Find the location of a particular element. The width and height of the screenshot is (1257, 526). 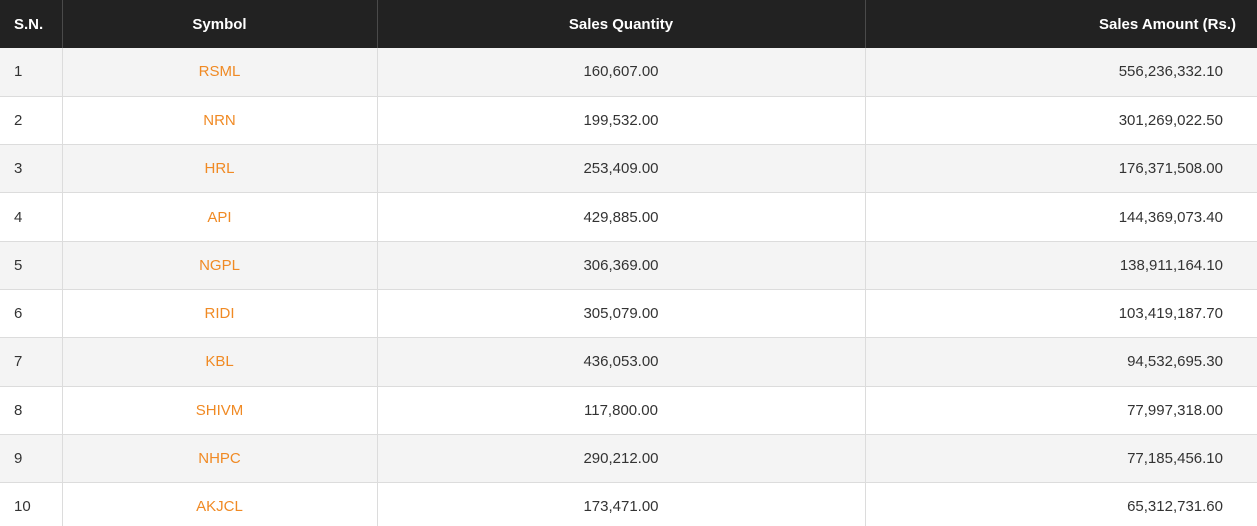

symbol-link: NRN is located at coordinates (219, 120).